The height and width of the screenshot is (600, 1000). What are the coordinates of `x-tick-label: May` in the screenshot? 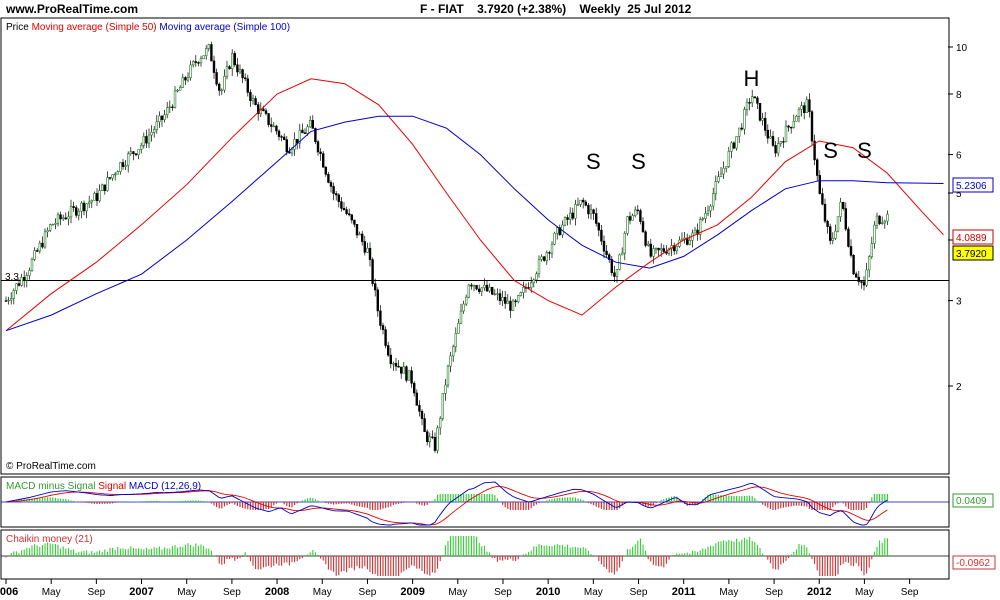 It's located at (728, 592).